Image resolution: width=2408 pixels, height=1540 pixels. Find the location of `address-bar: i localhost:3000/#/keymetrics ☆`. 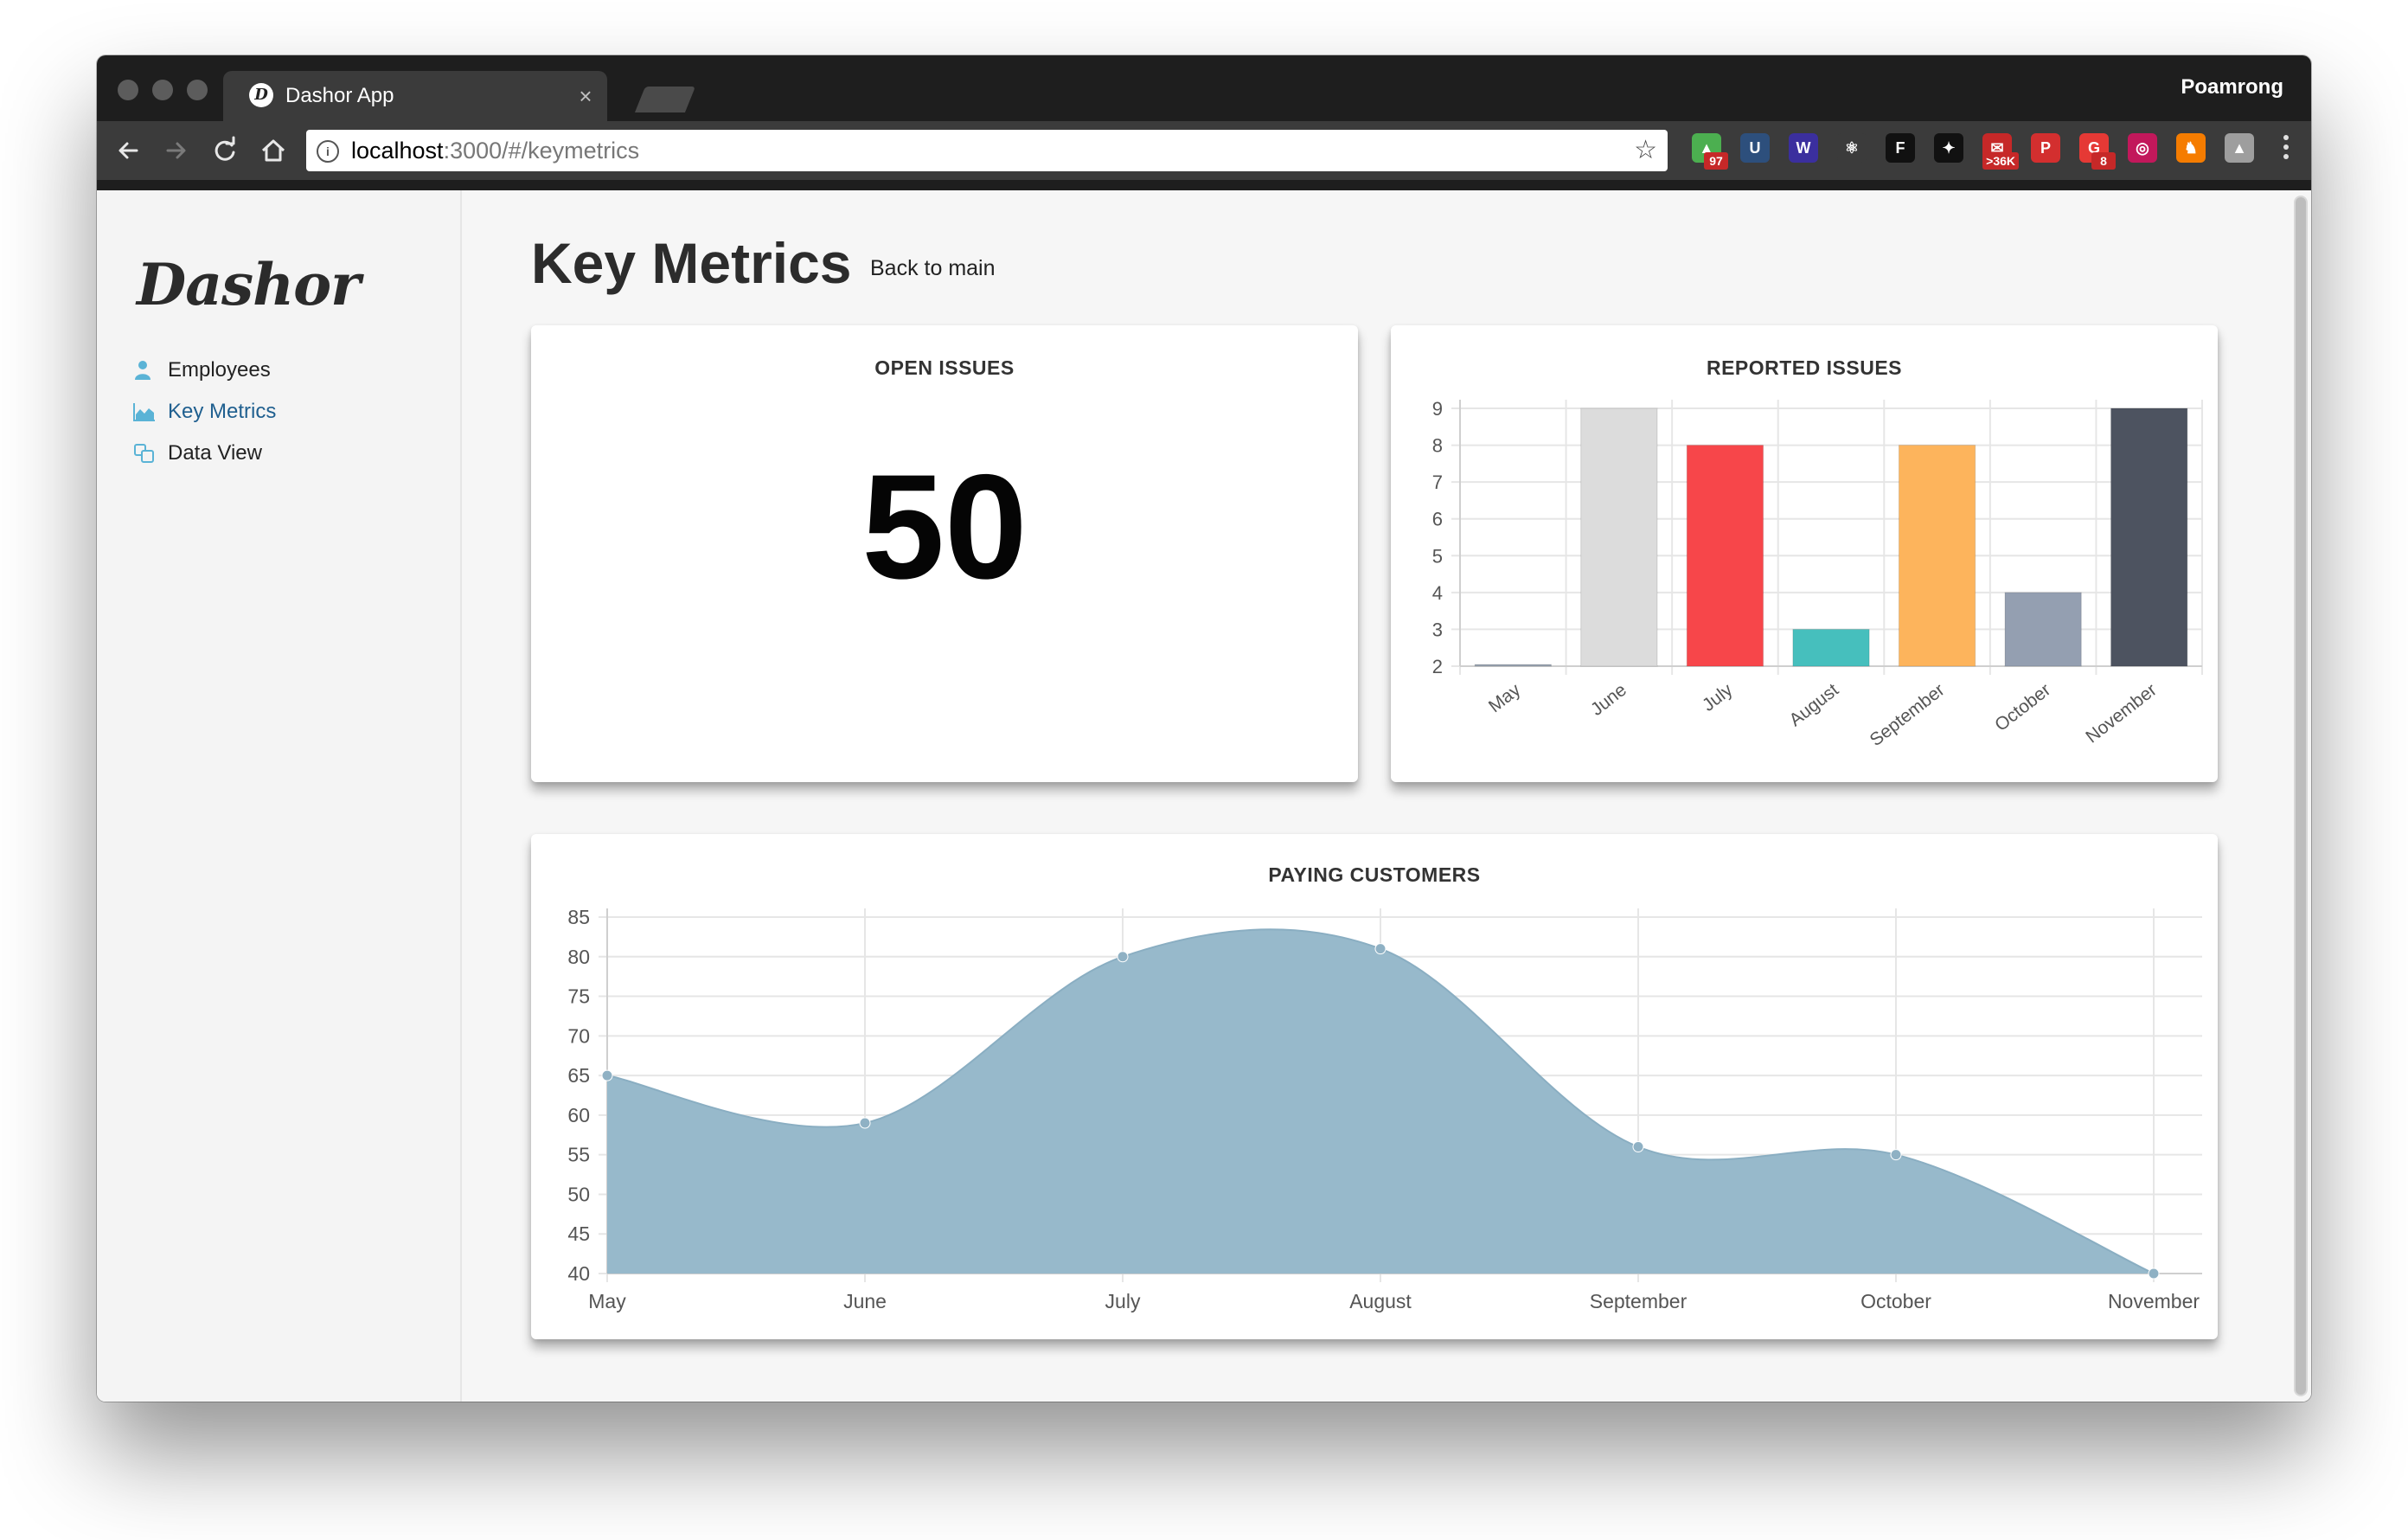

address-bar: i localhost:3000/#/keymetrics ☆ is located at coordinates (987, 150).